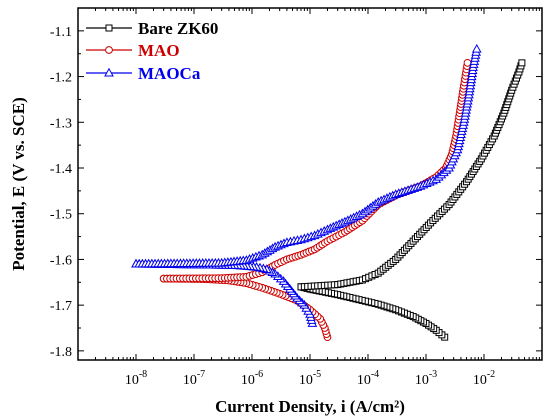 The image size is (550, 418). Describe the element at coordinates (136, 378) in the screenshot. I see `x-tick-label: 10⁻⁸` at that location.